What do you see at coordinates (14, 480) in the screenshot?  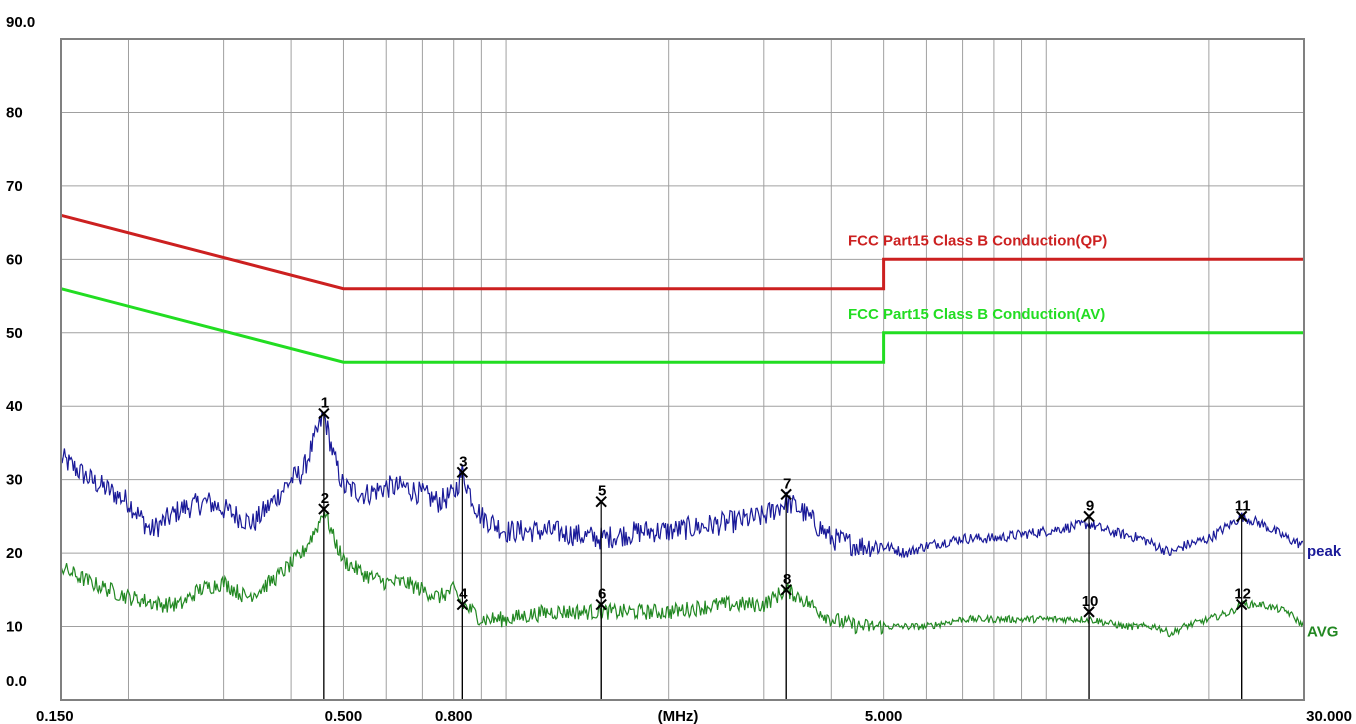 I see `y-tick-label: 30` at bounding box center [14, 480].